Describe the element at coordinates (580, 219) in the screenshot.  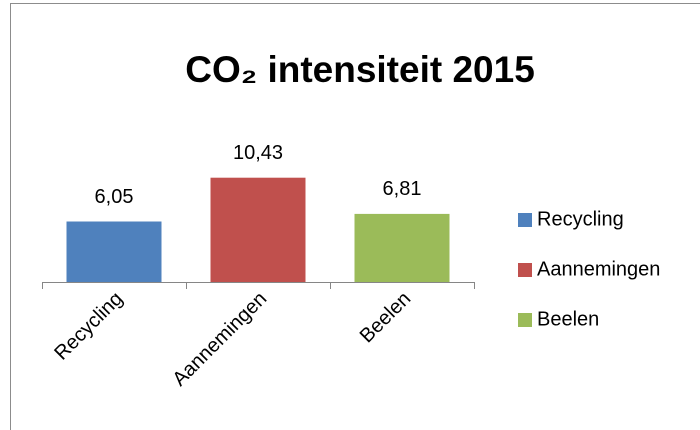
I see `legend-label: Recycling` at that location.